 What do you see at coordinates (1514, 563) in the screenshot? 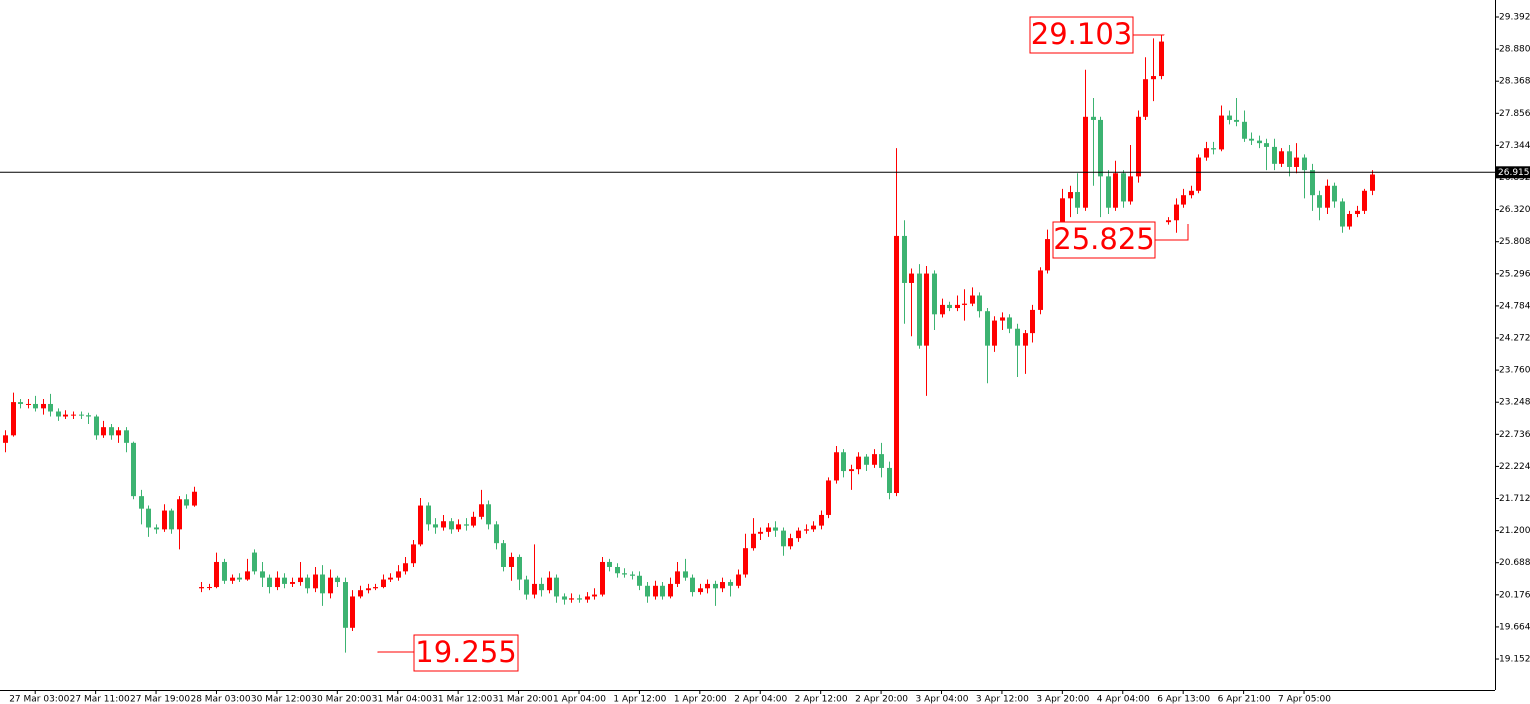
I see `y-tick-label: 20.688` at bounding box center [1514, 563].